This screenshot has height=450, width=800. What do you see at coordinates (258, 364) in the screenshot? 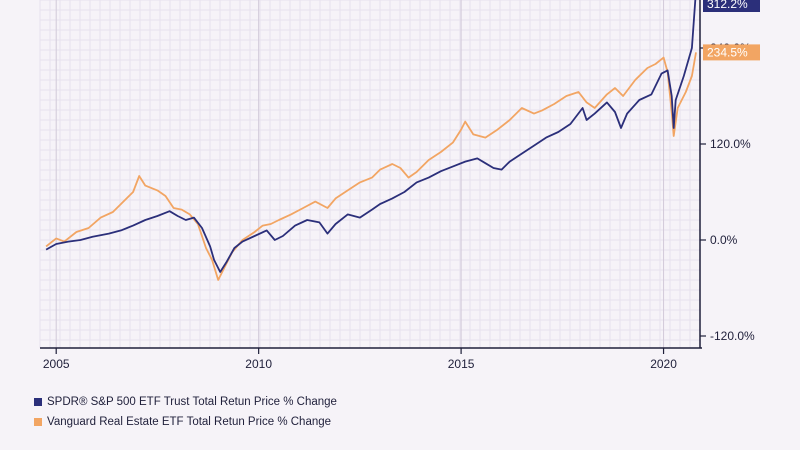
I see `x-tick-label: 2010` at bounding box center [258, 364].